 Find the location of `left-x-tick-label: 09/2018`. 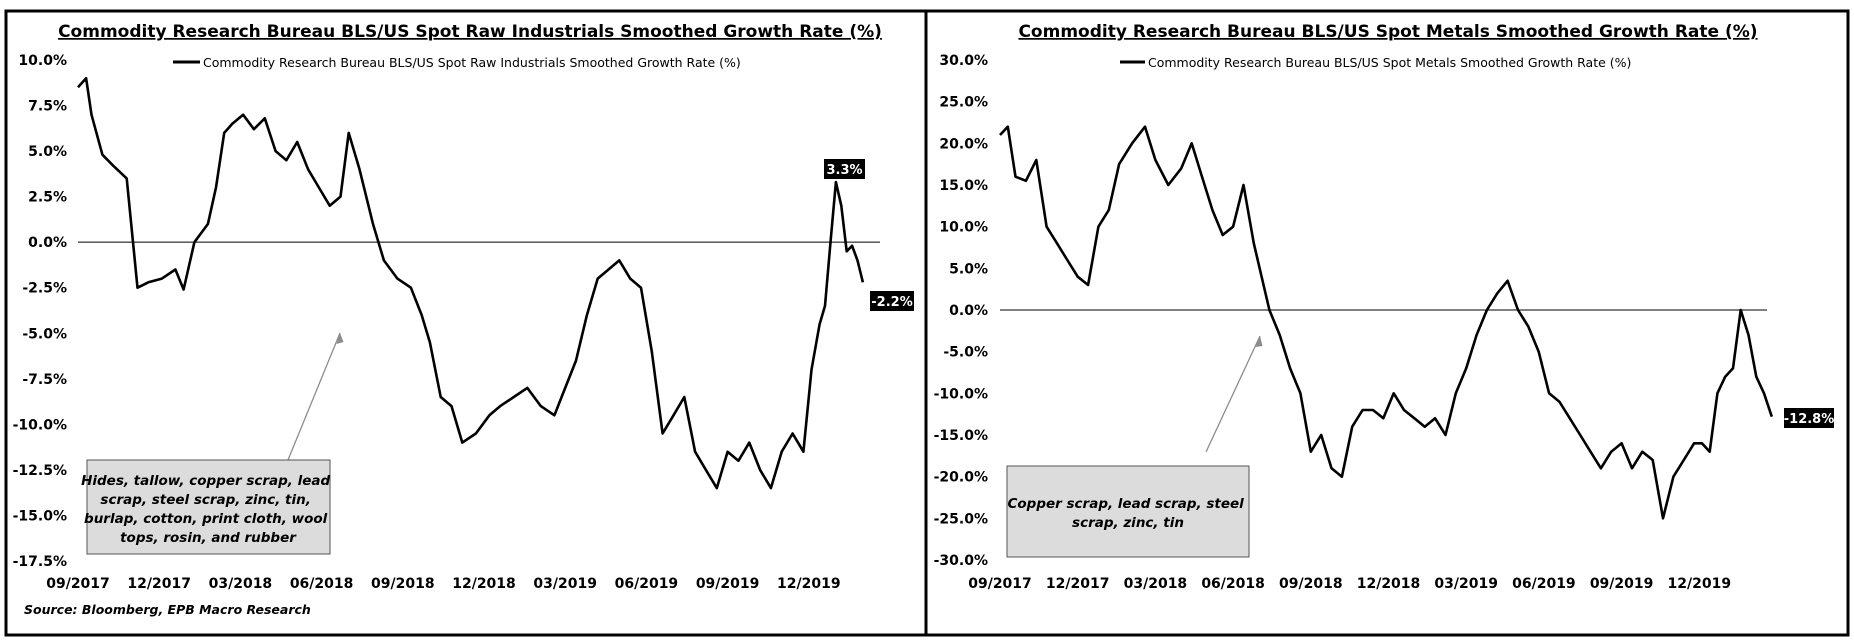

left-x-tick-label: 09/2018 is located at coordinates (403, 584).